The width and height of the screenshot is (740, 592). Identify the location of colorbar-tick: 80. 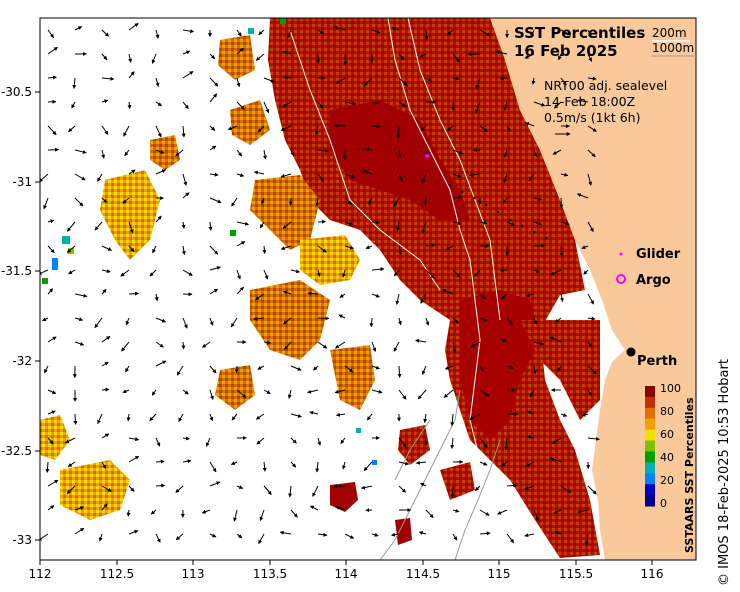
(667, 411).